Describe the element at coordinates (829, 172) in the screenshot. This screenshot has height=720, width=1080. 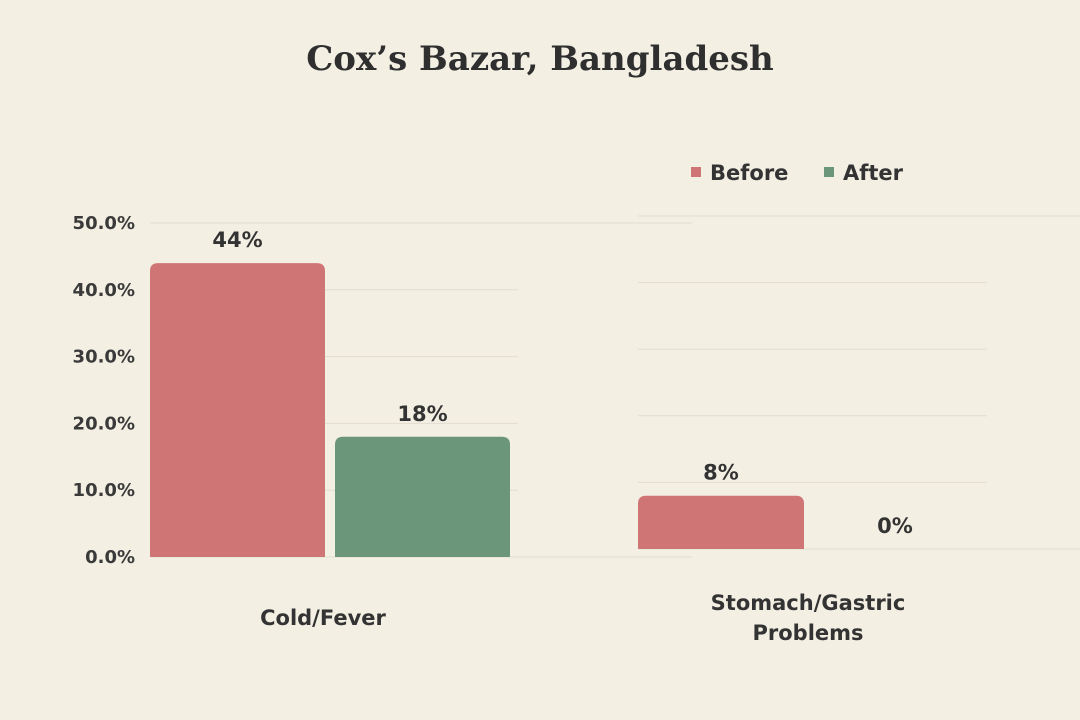
I see `legend-swatch-after` at that location.